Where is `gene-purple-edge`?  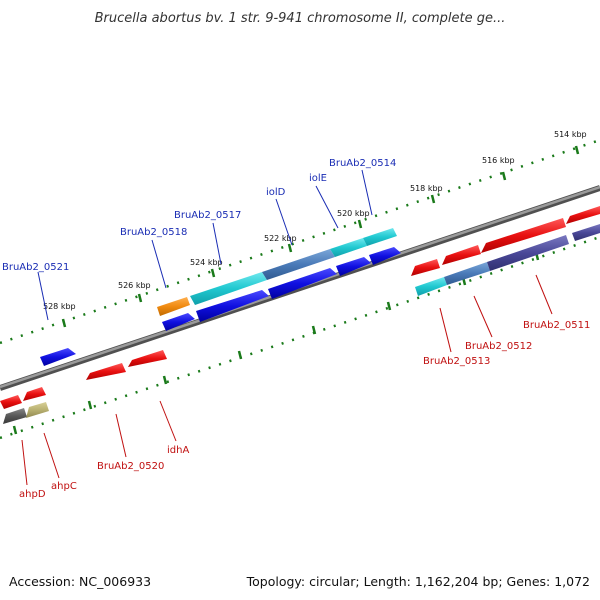
gene-purple-edge is located at coordinates (586, 232).